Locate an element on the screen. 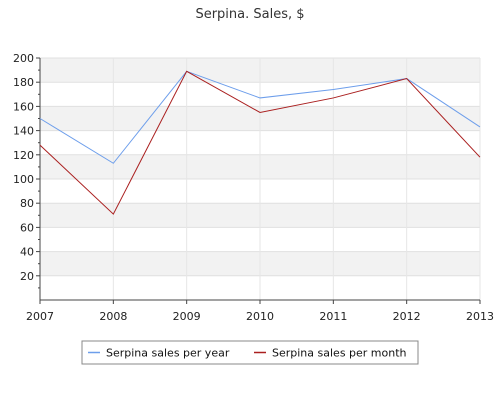  legend-label: Serpina sales per month is located at coordinates (339, 353).